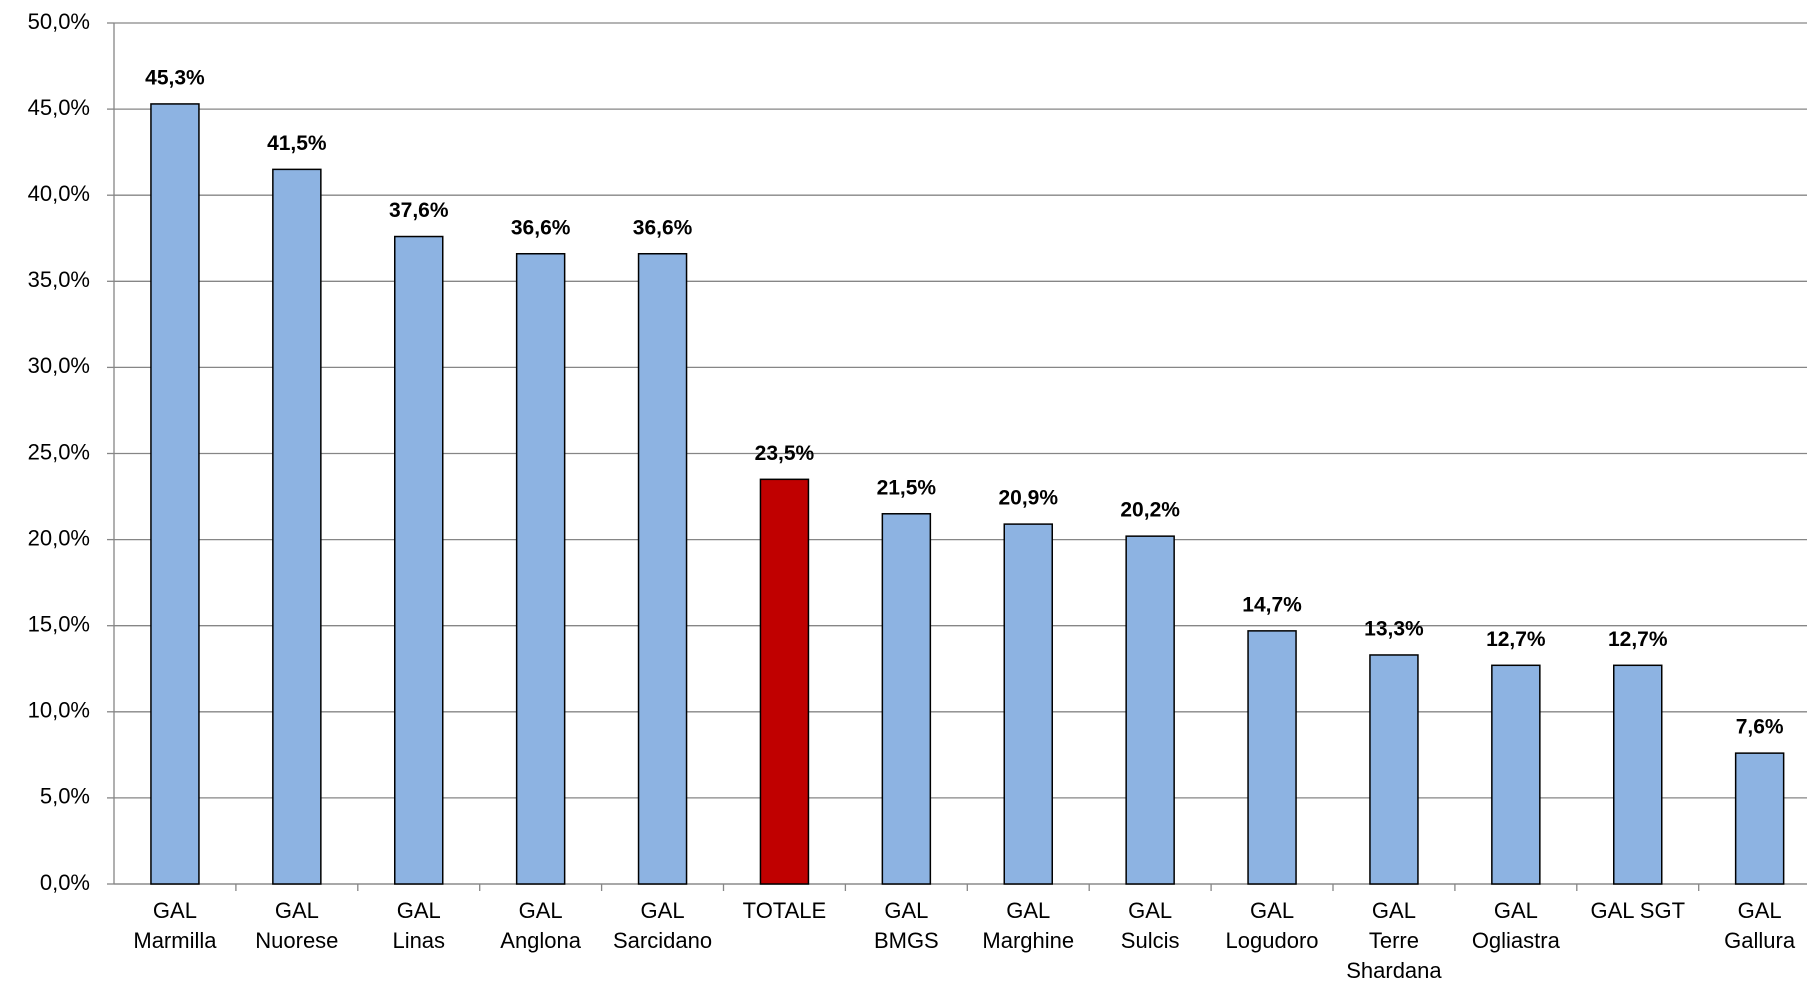  What do you see at coordinates (1515, 925) in the screenshot?
I see `x-tick-label: GAL Ogliastra` at bounding box center [1515, 925].